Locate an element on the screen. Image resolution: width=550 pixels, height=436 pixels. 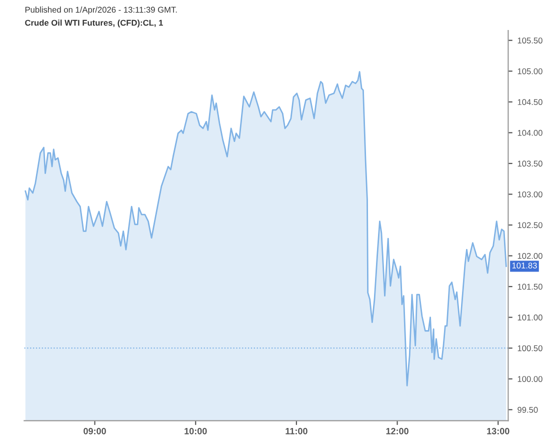
y-tick-label: 102.50 is located at coordinates (530, 225).